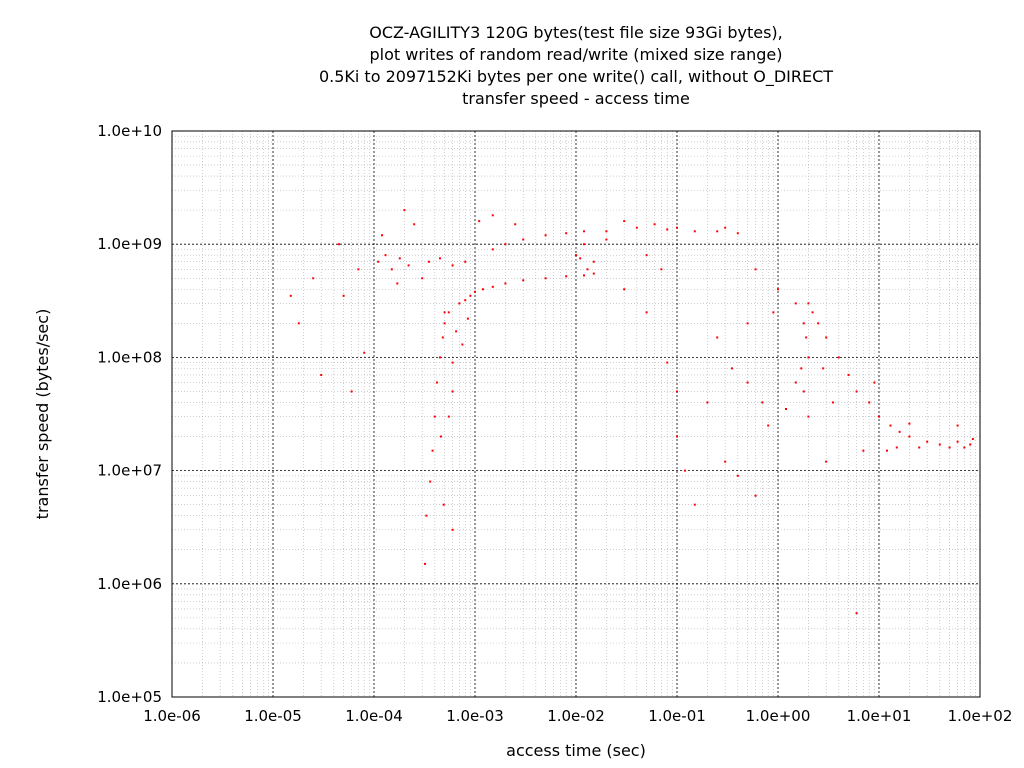 This screenshot has width=1024, height=768. What do you see at coordinates (980, 716) in the screenshot?
I see `x-tick-label: 1.0e+02` at bounding box center [980, 716].